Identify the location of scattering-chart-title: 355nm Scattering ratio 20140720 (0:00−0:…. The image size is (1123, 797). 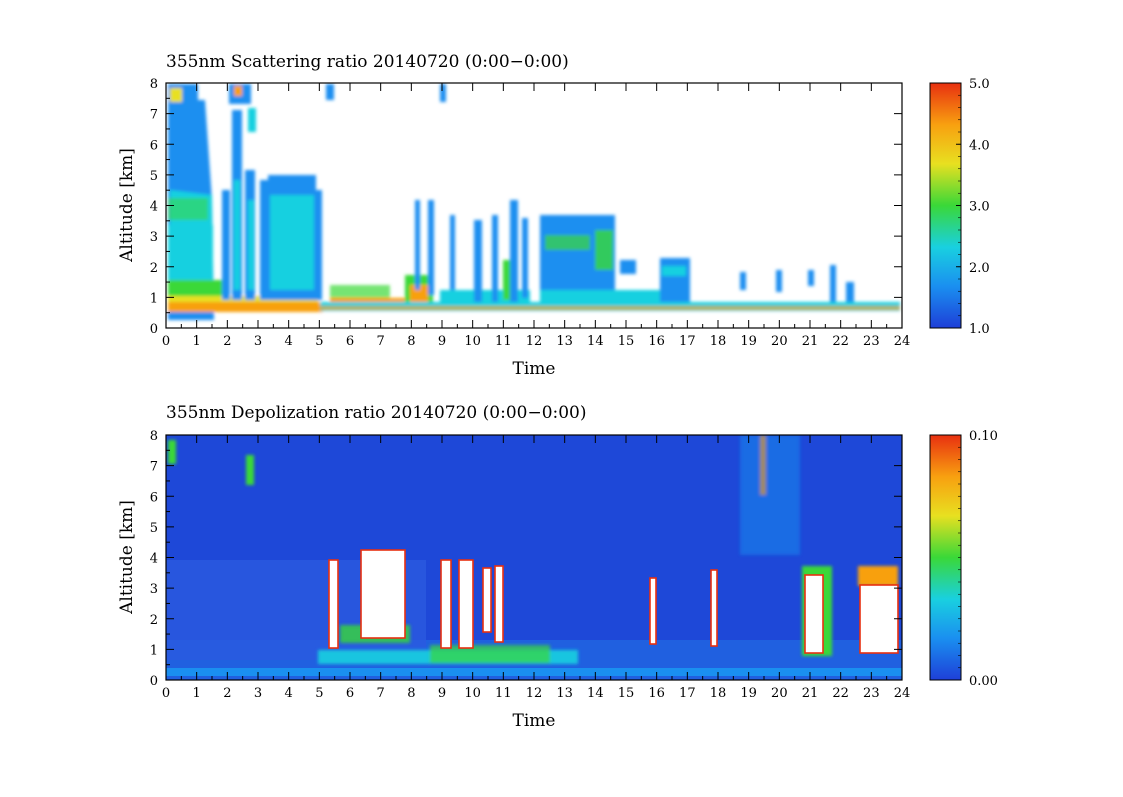
(367, 62).